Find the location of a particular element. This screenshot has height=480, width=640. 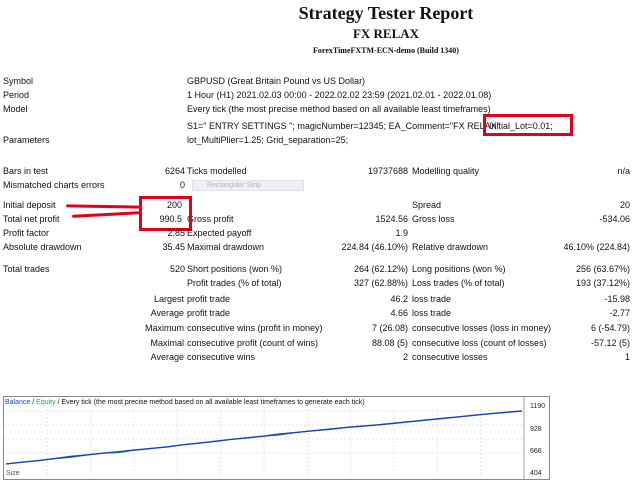

symbol-label: Symbol is located at coordinates (18, 81).